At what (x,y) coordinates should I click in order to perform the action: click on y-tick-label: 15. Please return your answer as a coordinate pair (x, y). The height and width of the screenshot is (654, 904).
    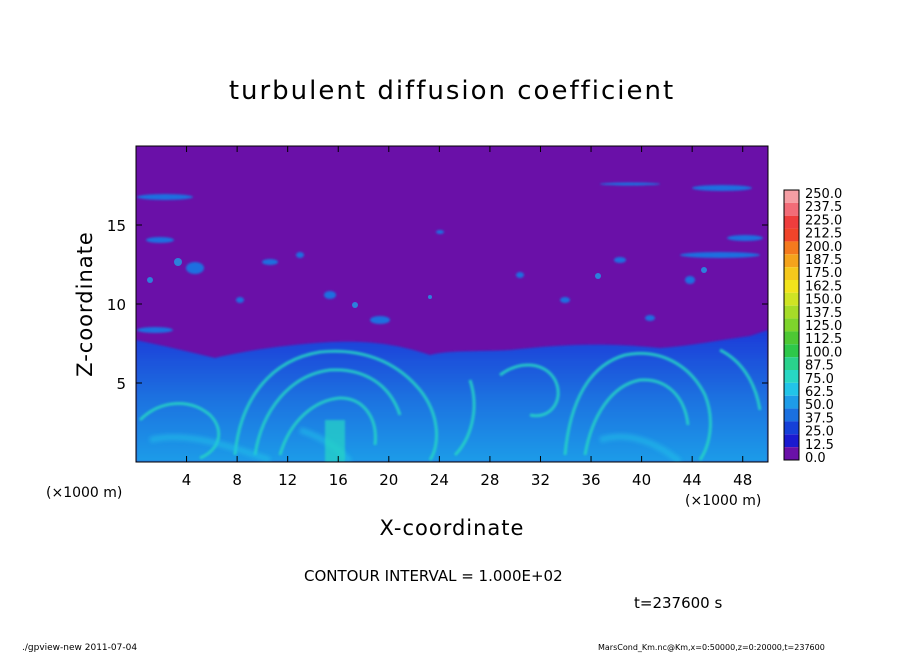
    Looking at the image, I should click on (116, 226).